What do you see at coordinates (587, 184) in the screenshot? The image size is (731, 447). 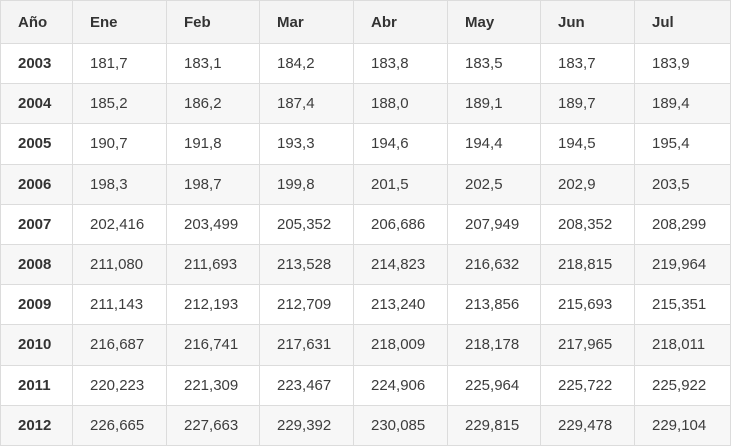 I see `value-cell: 202,9` at bounding box center [587, 184].